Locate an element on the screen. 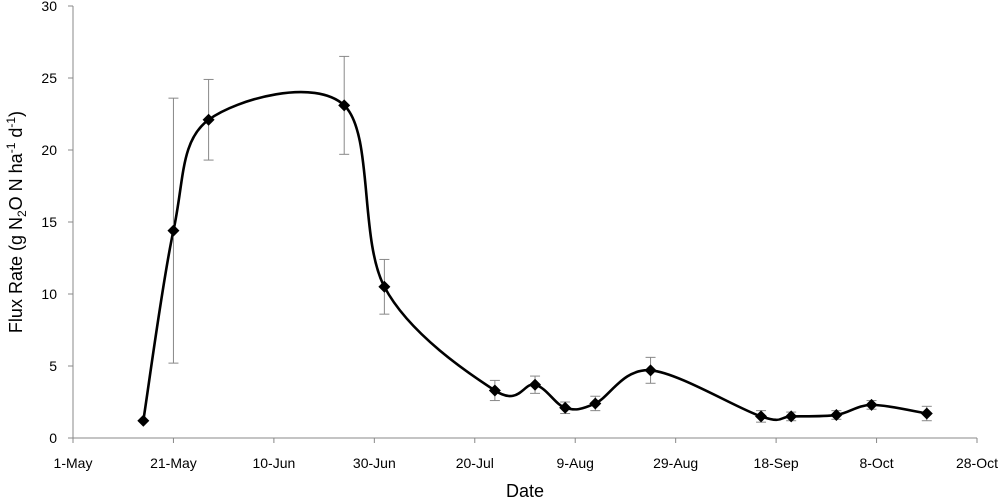 The image size is (1000, 499). y-axis-title-part: ) is located at coordinates (16, 114).